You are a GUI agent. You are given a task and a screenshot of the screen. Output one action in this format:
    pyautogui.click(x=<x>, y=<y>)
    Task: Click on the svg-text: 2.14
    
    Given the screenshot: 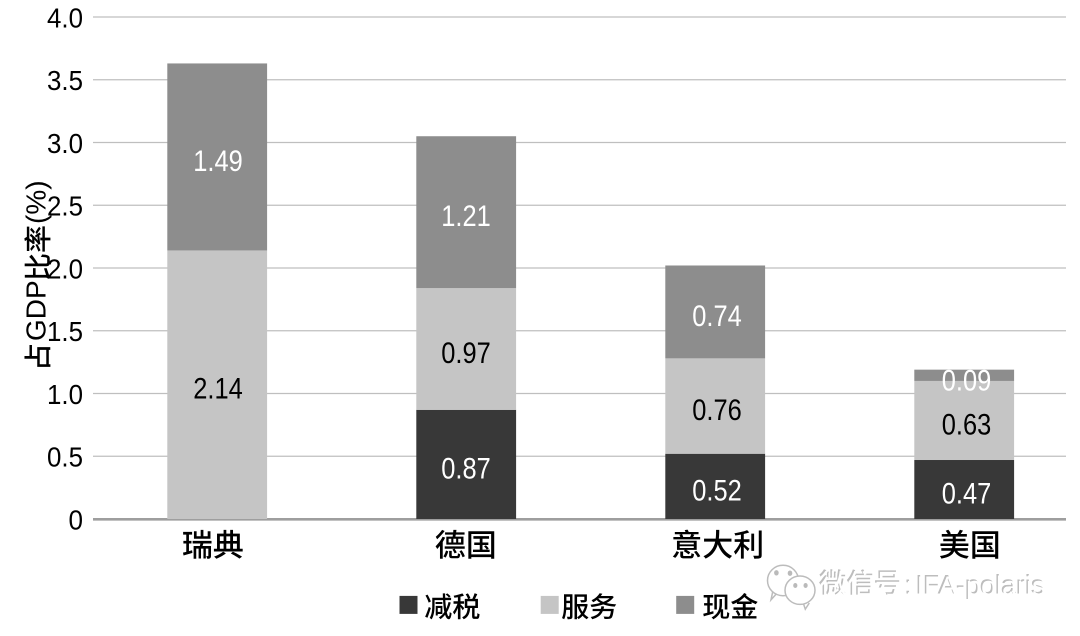 What is the action you would take?
    pyautogui.click(x=218, y=389)
    